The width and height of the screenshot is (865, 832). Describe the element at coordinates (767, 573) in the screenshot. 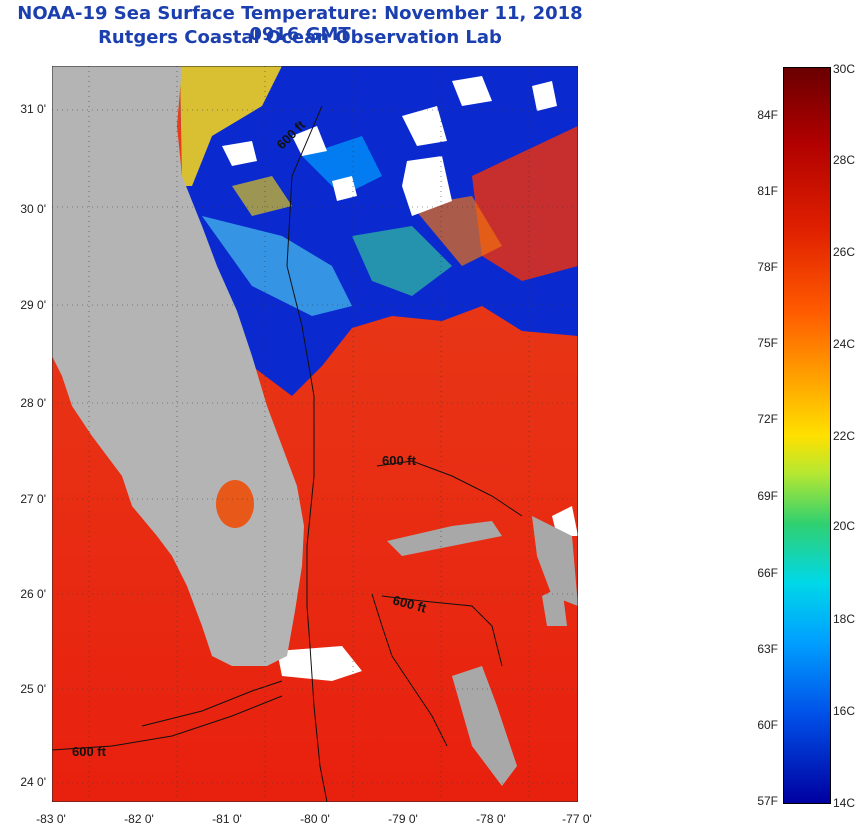

I see `colorbar-f-label: 66F` at that location.